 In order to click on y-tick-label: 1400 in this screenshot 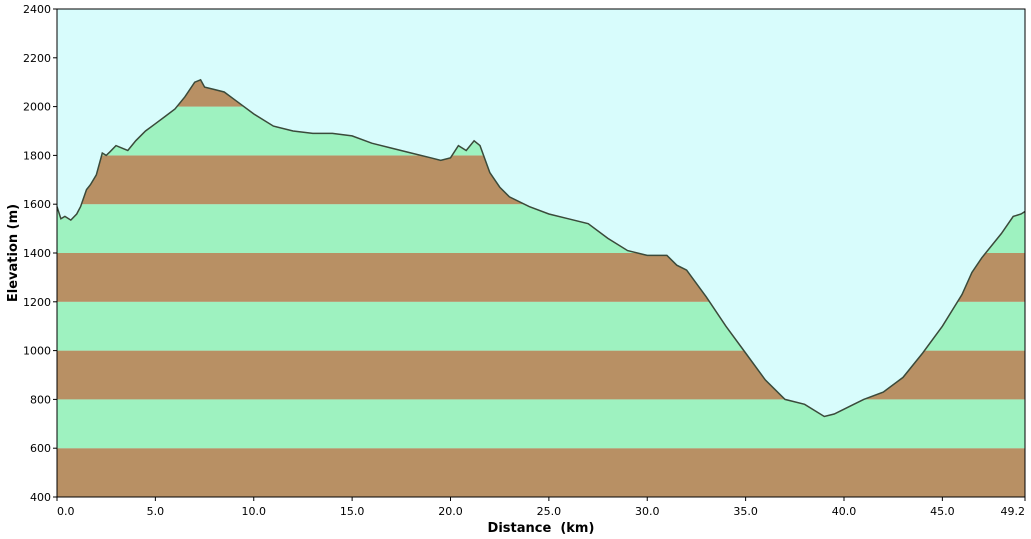, I will do `click(37, 253)`.